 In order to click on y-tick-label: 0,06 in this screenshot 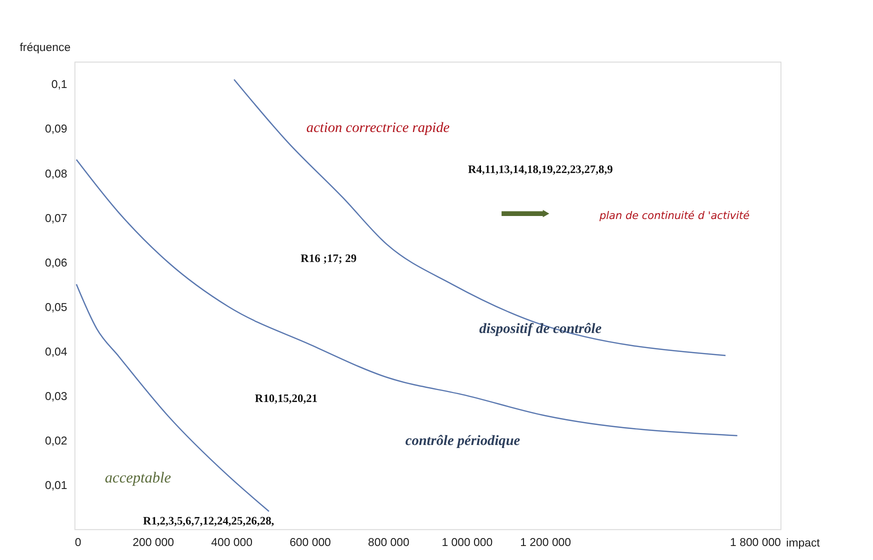, I will do `click(56, 263)`.